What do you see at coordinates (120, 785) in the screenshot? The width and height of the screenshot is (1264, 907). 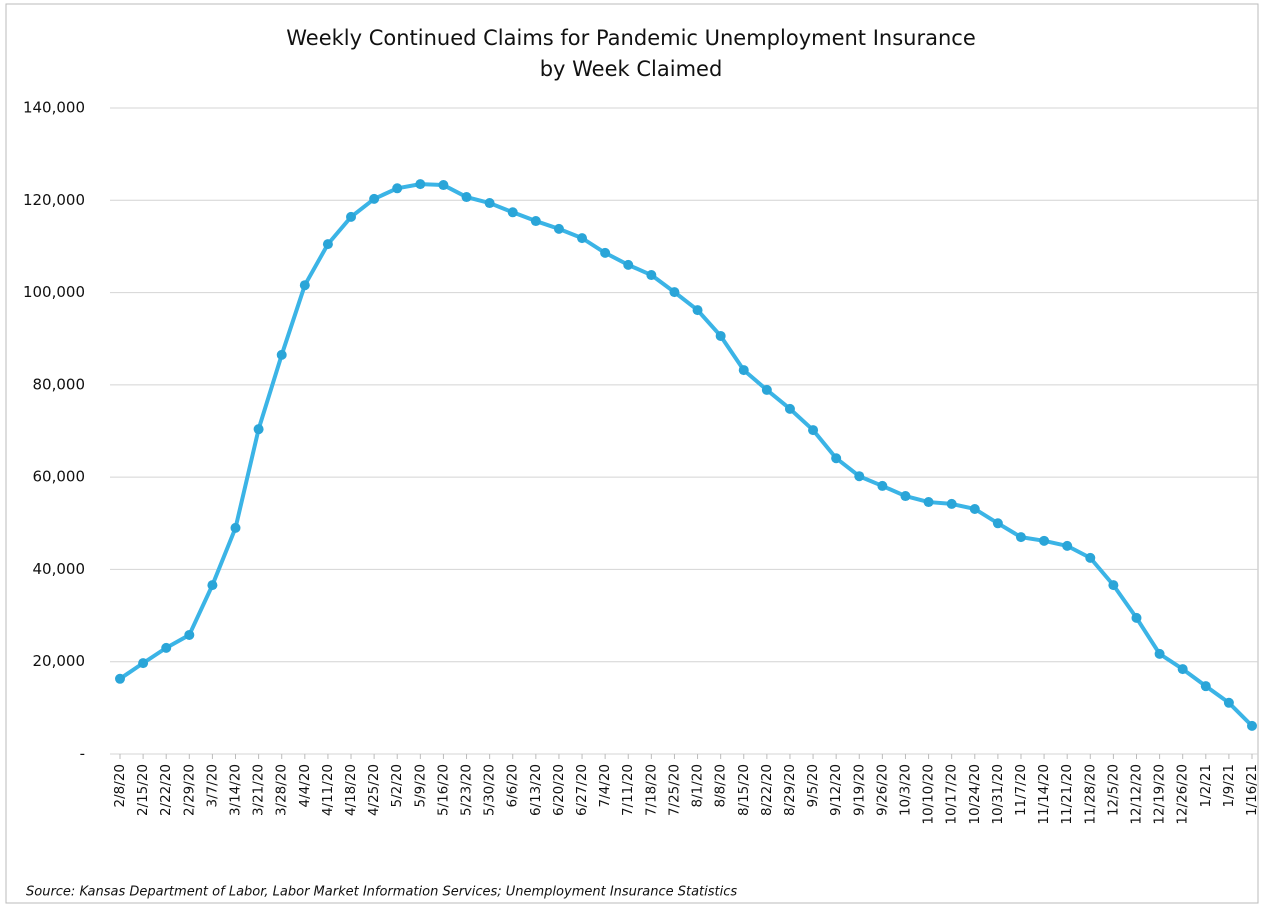 I see `x-tick-label: 2/8/20` at bounding box center [120, 785].